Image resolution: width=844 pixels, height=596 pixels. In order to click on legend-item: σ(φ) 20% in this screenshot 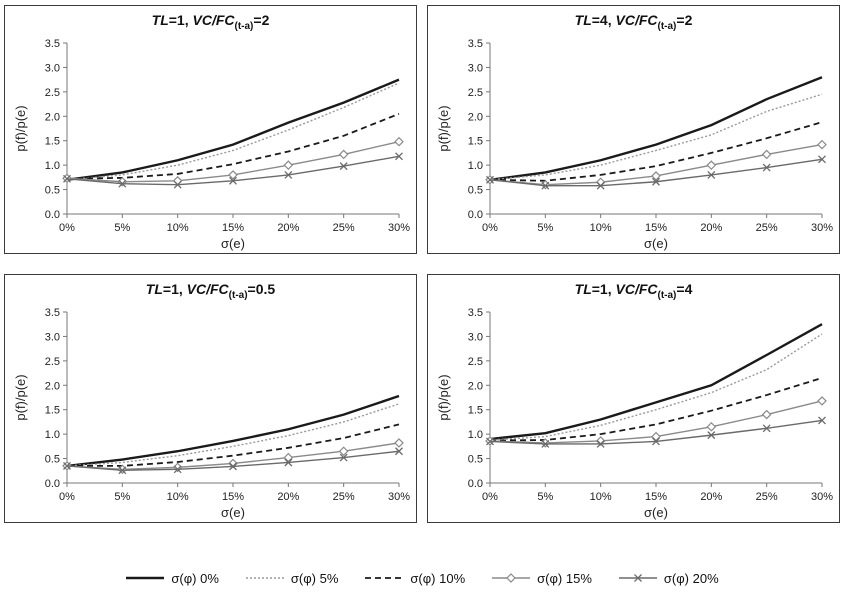, I will do `click(668, 578)`.